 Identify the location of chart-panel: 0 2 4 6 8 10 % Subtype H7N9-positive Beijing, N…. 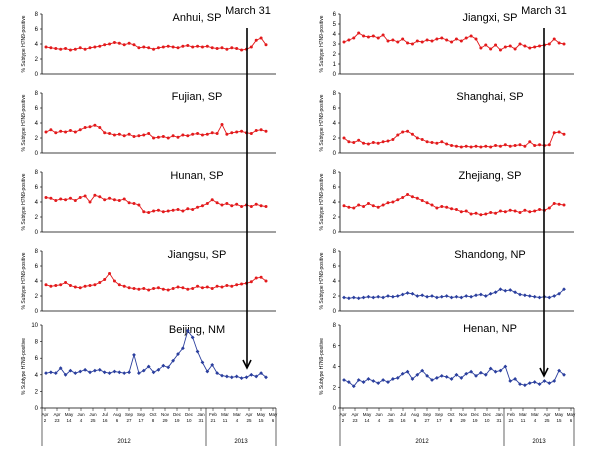
(148, 367).